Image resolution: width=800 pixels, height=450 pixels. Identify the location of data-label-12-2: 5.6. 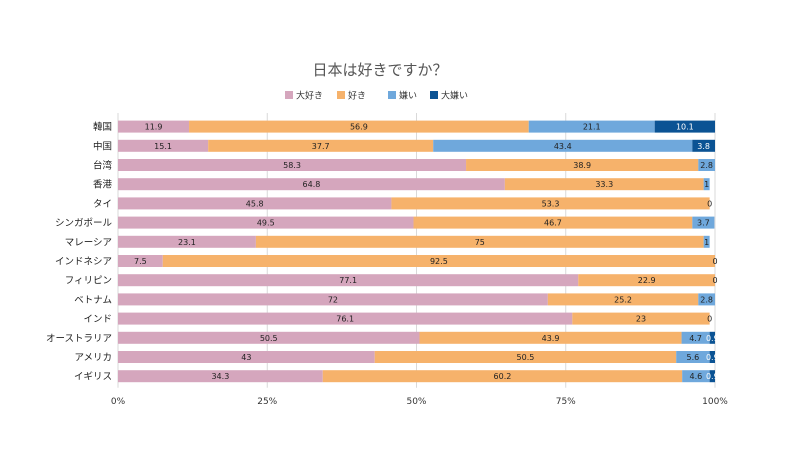
(693, 357).